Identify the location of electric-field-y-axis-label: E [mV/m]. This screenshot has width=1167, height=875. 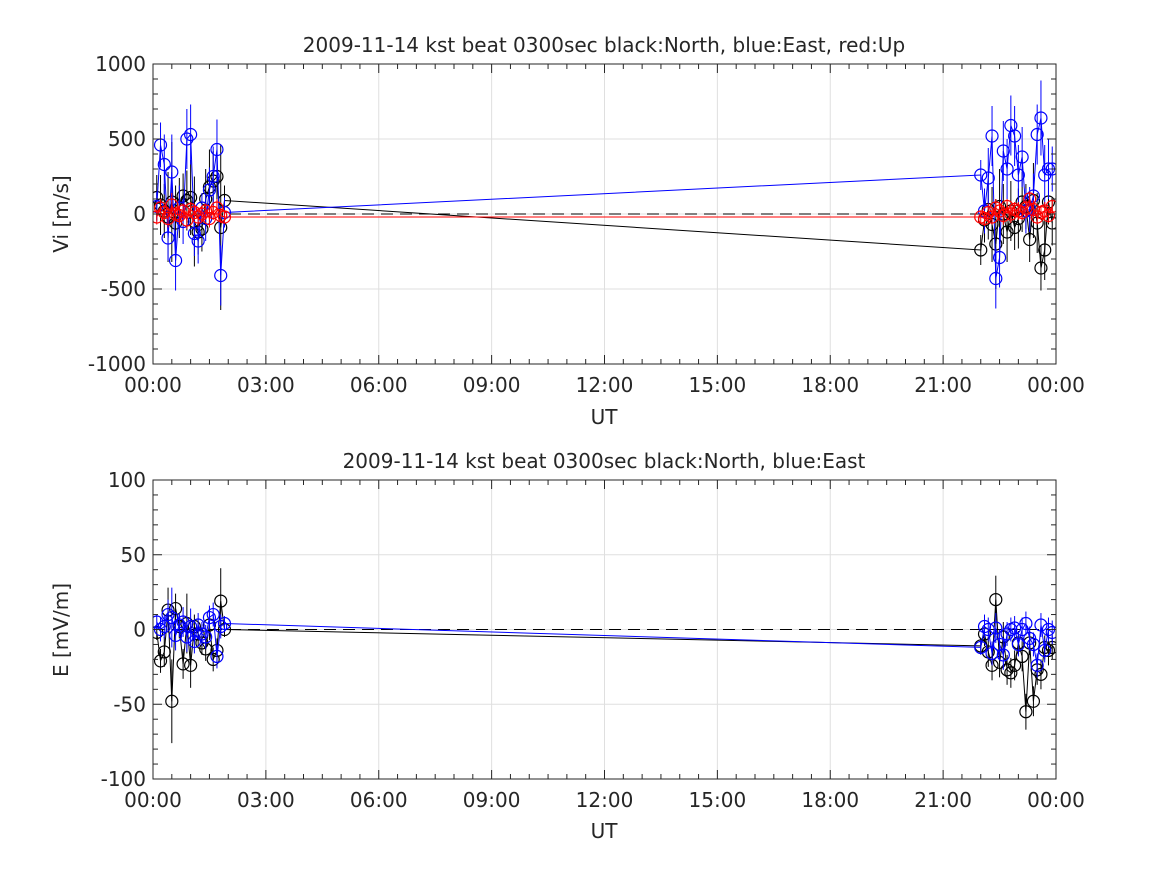
(61, 630).